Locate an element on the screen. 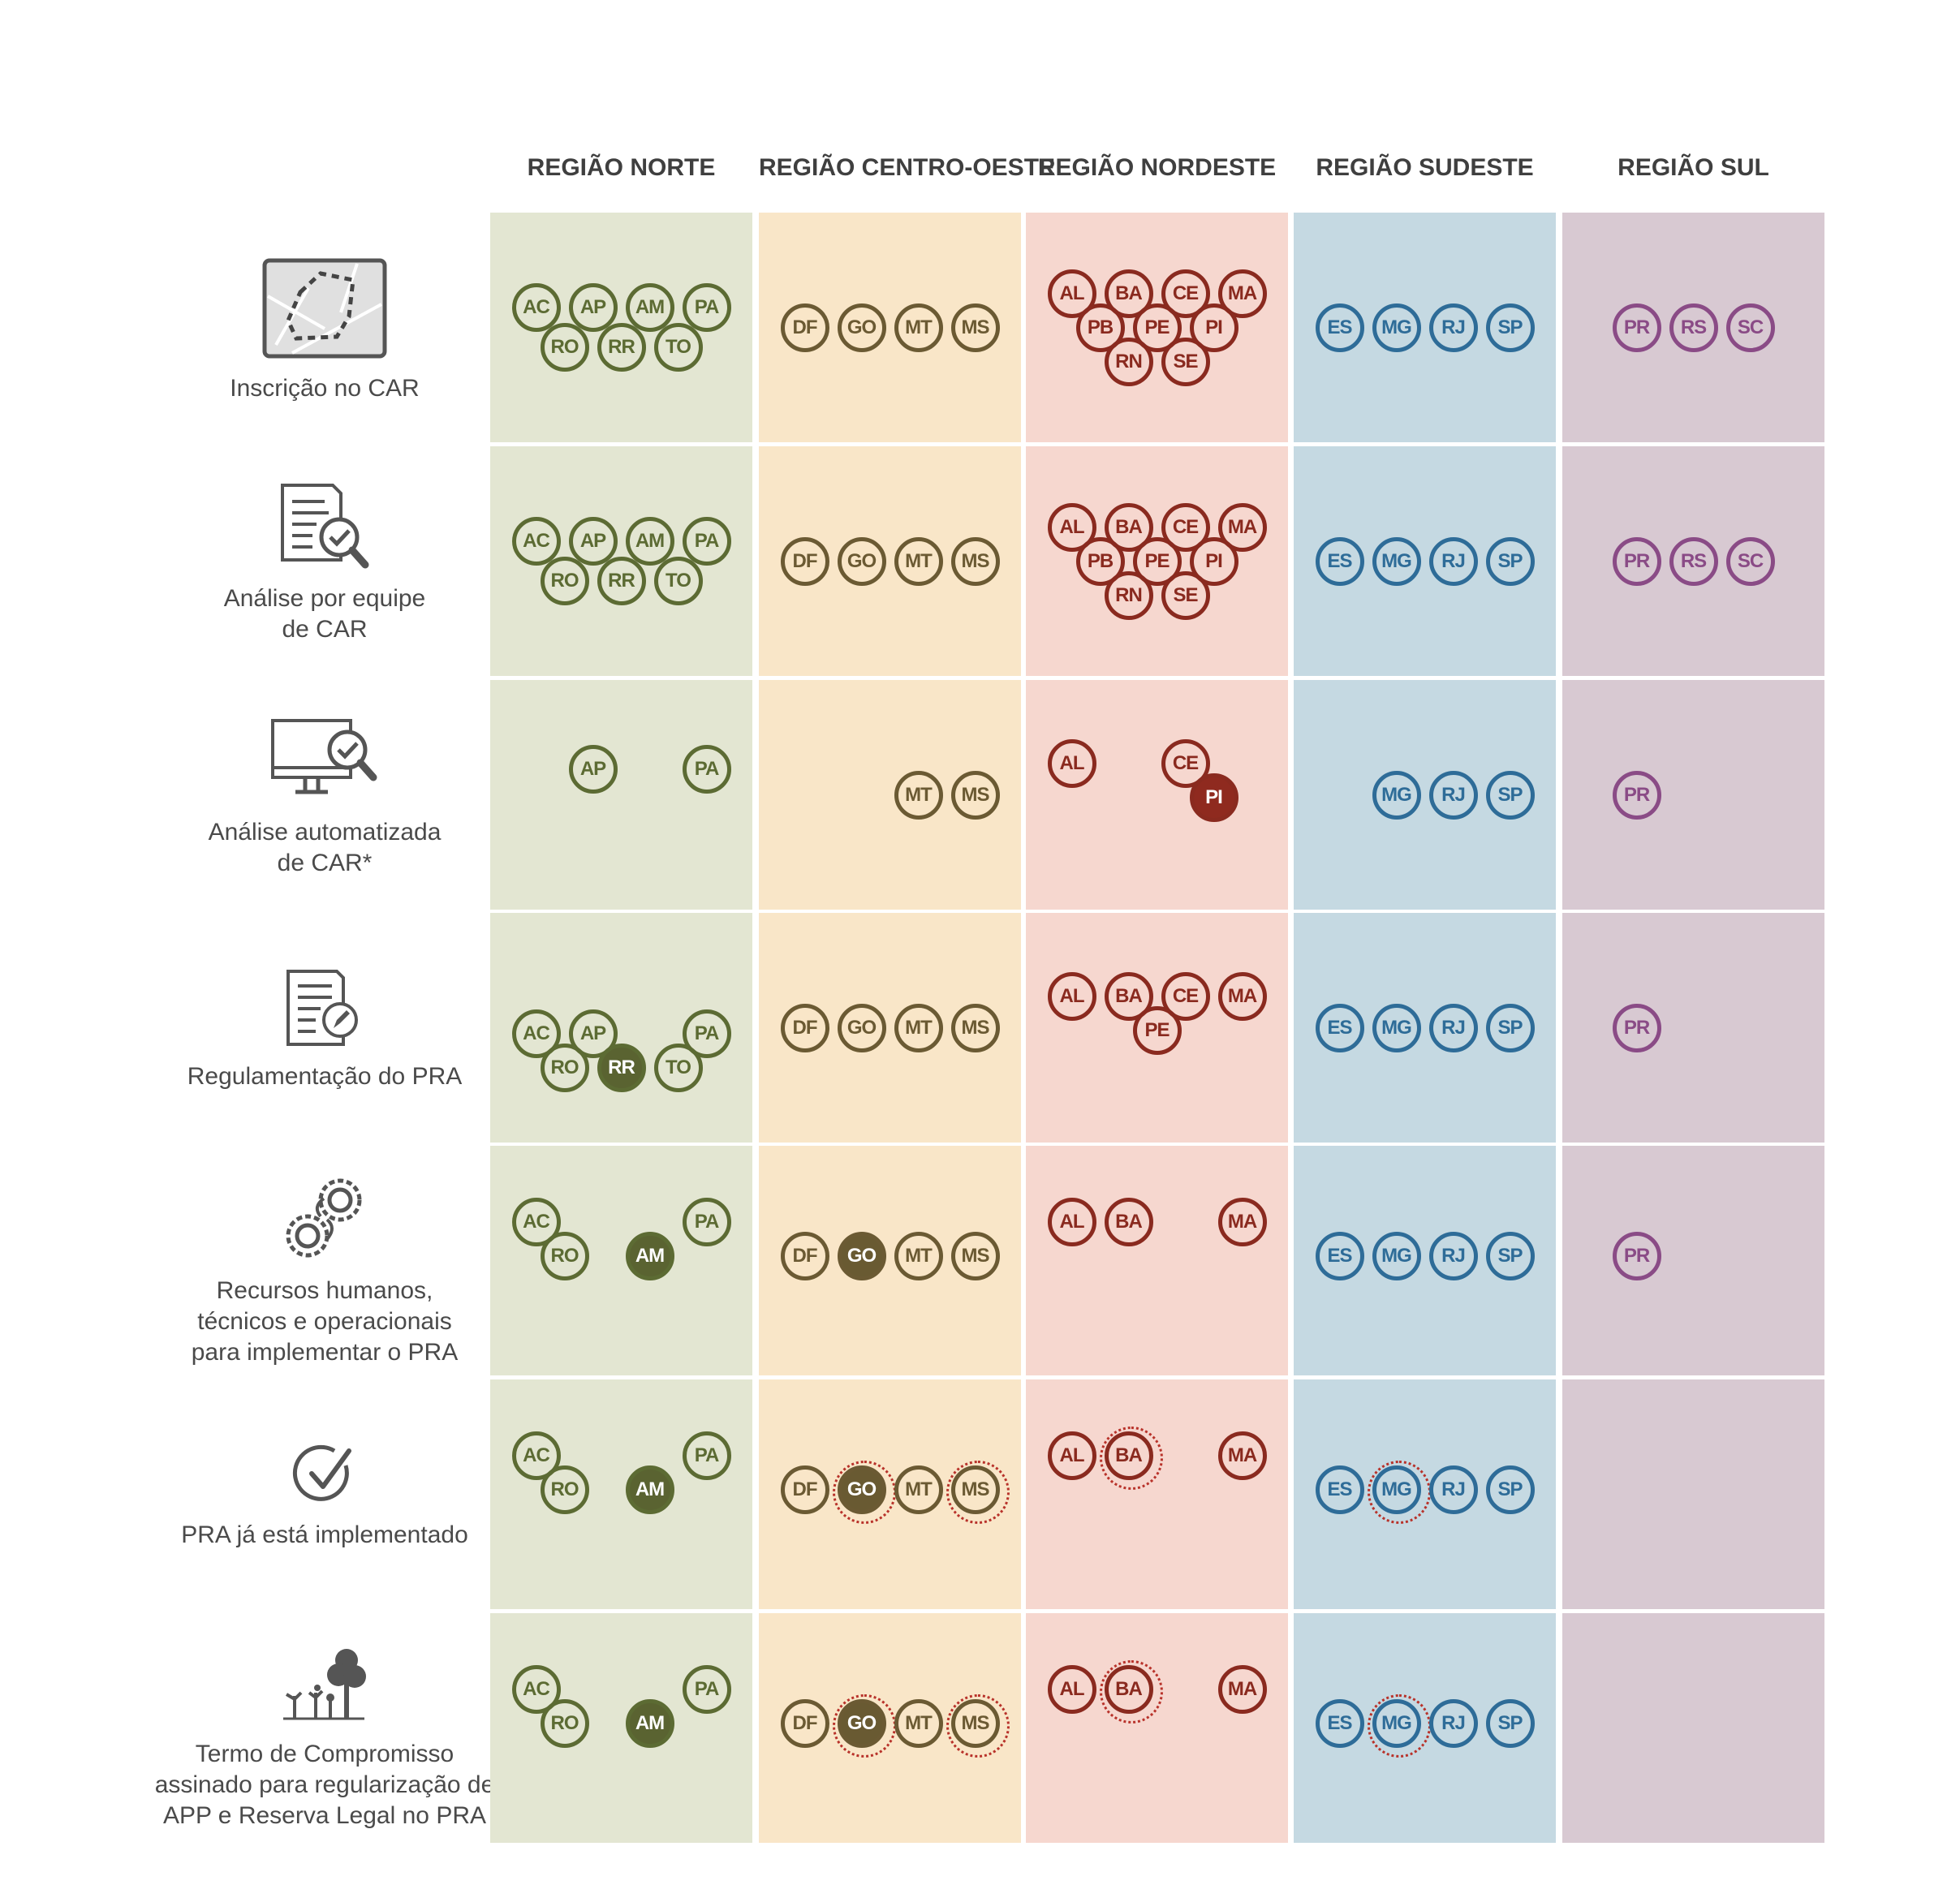 The height and width of the screenshot is (1885, 1960). state-badge-se: SE is located at coordinates (1185, 361).